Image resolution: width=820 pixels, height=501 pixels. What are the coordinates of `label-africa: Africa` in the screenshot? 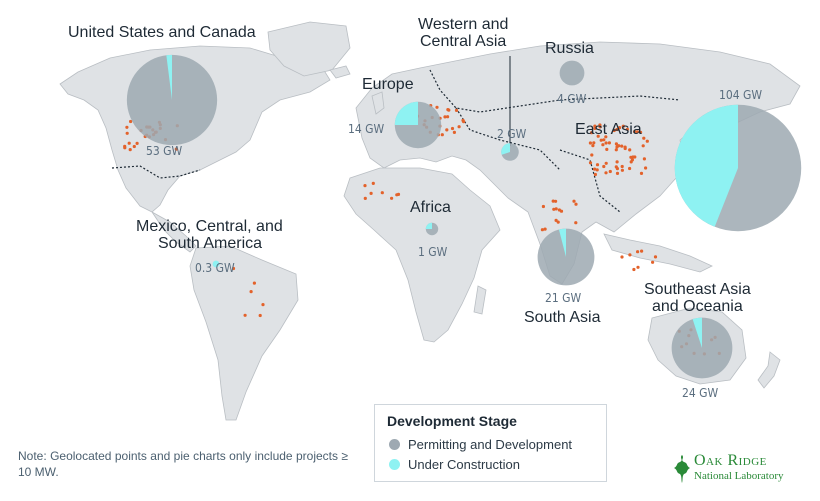 It's located at (430, 207).